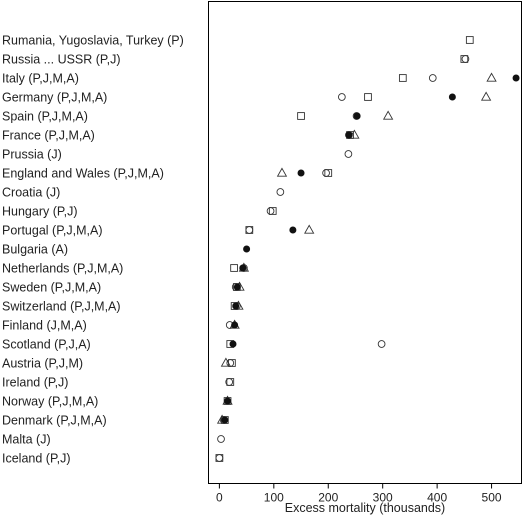  I want to click on category-label: Croatia (J), so click(31, 193).